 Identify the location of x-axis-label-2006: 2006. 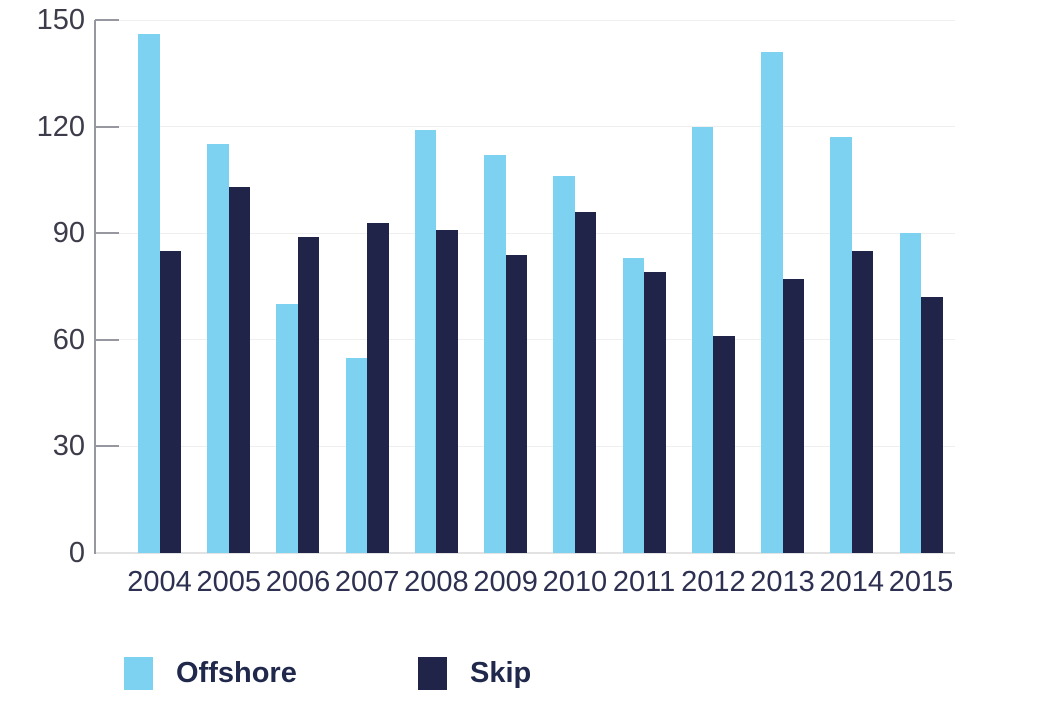
(298, 582).